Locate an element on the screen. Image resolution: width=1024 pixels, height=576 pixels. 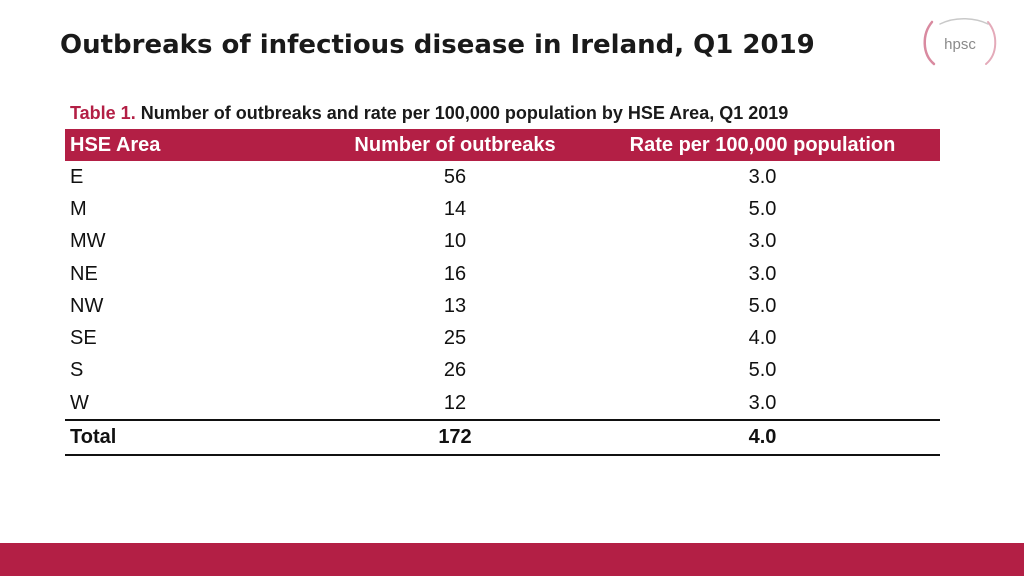
cell-area: S is located at coordinates (77, 370).